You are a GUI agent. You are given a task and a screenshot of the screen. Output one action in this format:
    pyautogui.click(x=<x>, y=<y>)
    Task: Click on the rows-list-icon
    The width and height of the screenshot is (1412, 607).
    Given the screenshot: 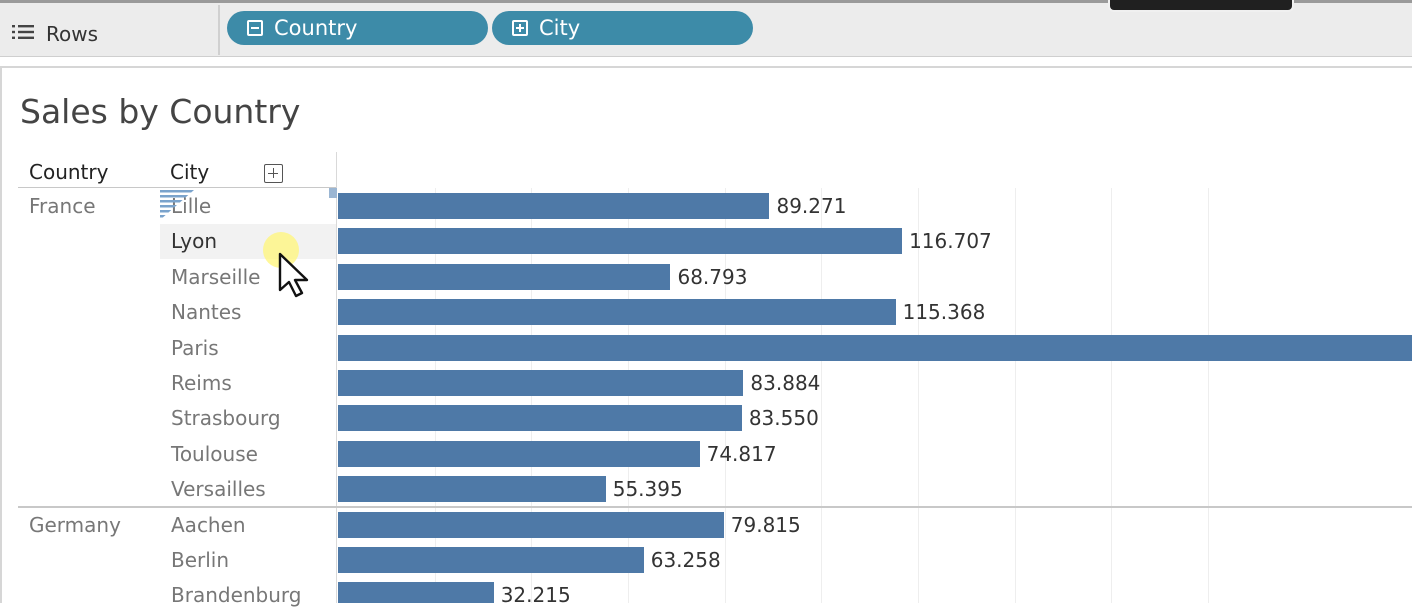 What is the action you would take?
    pyautogui.click(x=23, y=32)
    